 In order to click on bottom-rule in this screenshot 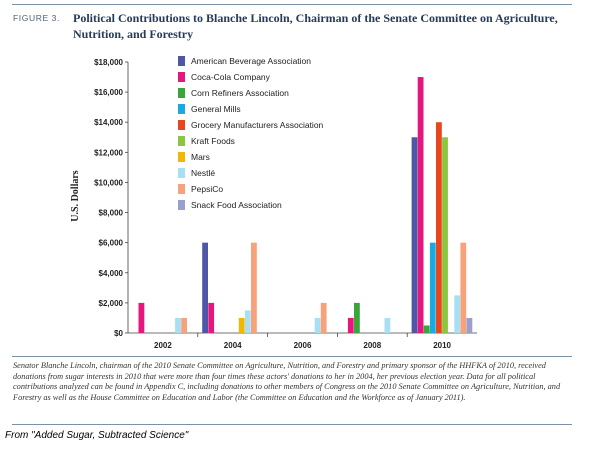, I will do `click(292, 424)`.